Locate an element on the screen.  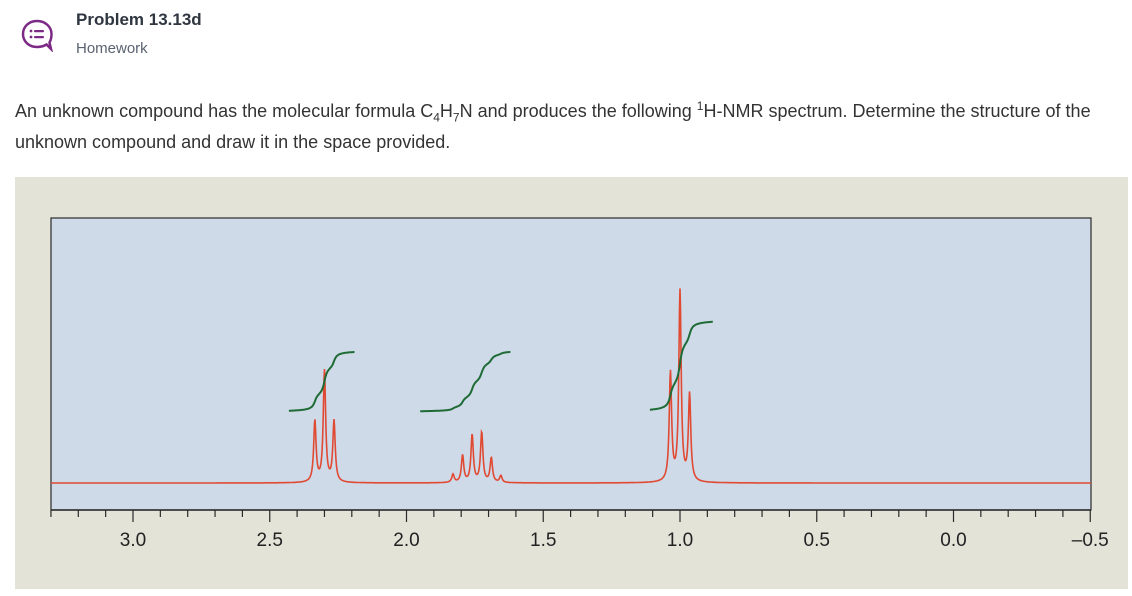
x-tick-label: –0.5 is located at coordinates (1090, 540).